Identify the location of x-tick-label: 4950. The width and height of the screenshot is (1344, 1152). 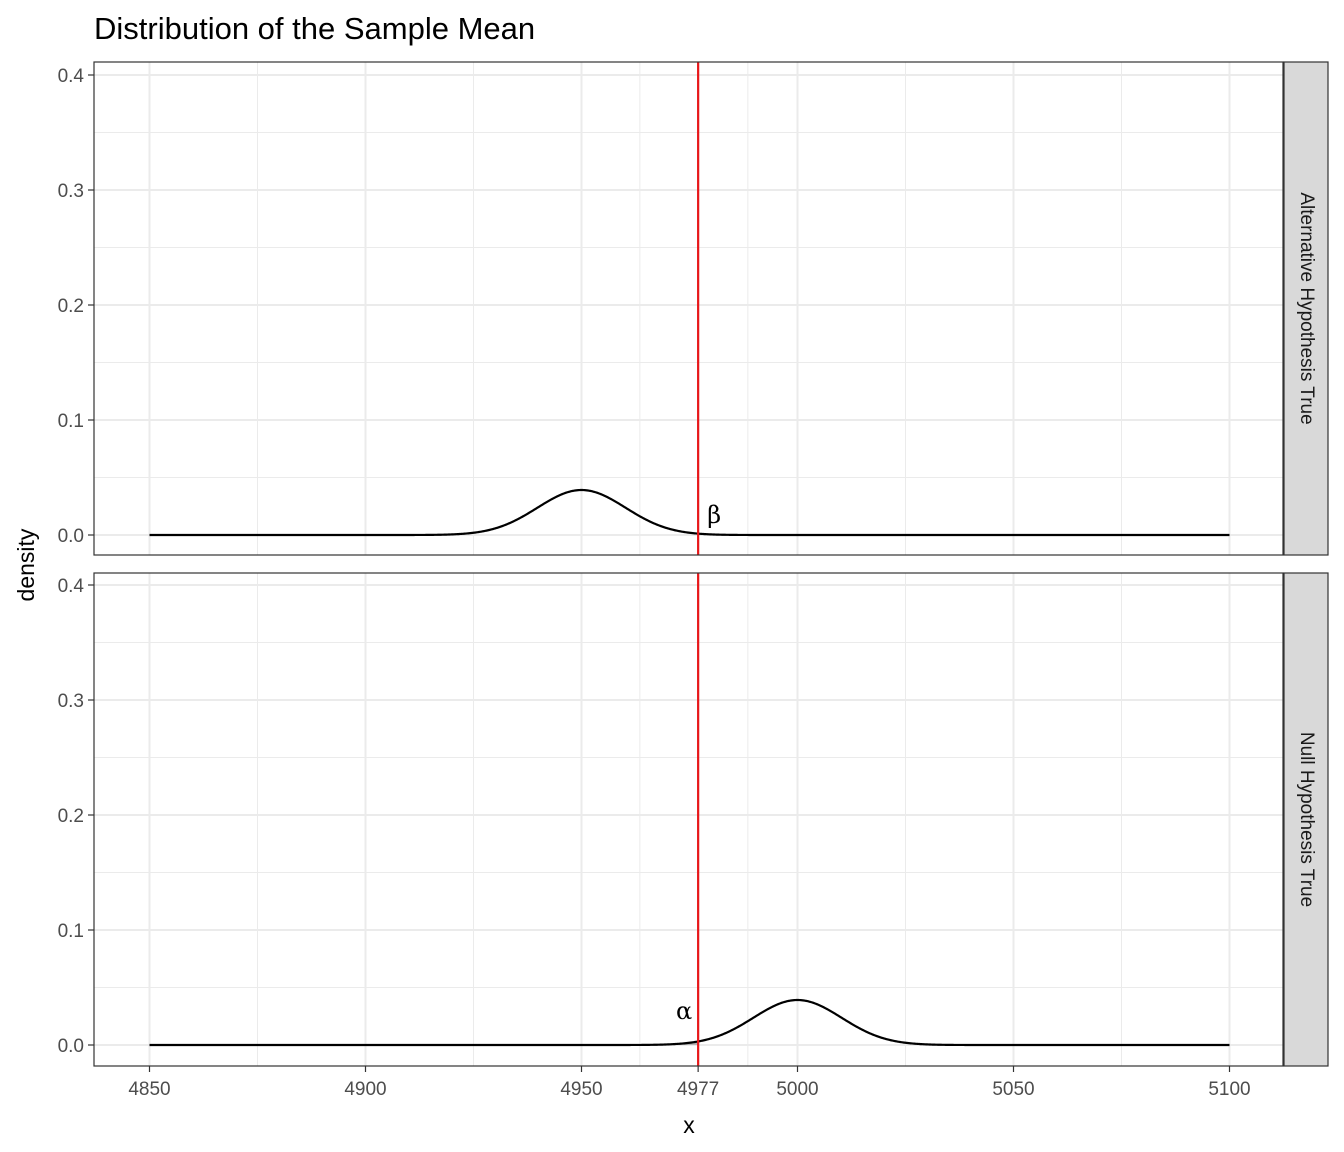
(581, 1089).